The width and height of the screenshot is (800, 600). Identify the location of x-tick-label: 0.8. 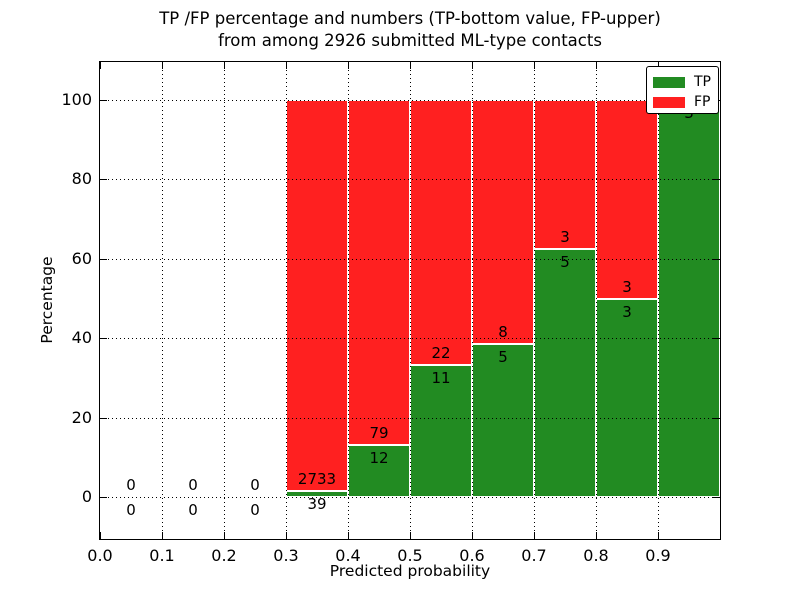
(596, 555).